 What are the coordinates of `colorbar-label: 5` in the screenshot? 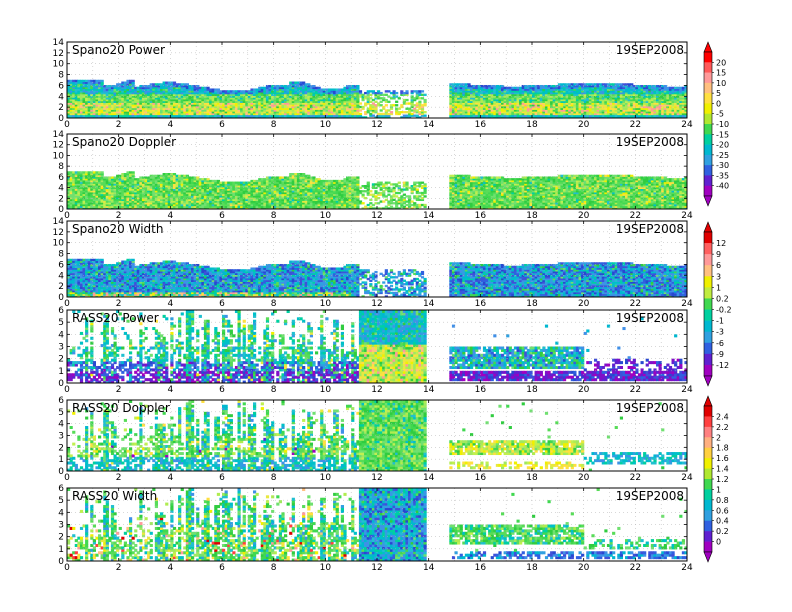 It's located at (718, 93).